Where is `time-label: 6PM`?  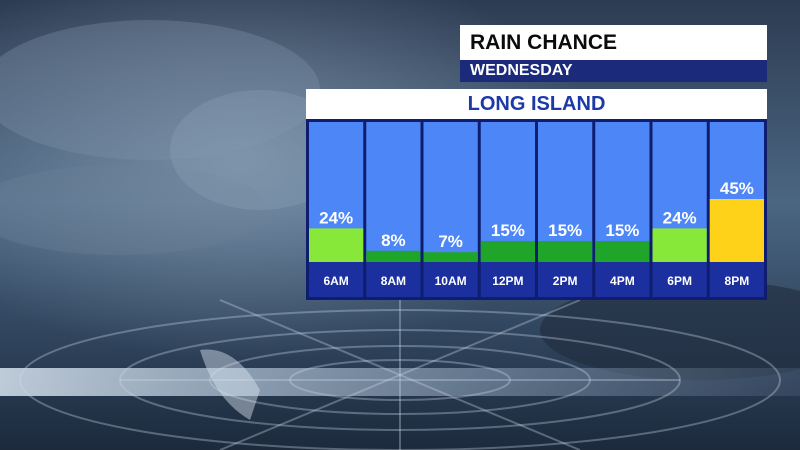
time-label: 6PM is located at coordinates (679, 281).